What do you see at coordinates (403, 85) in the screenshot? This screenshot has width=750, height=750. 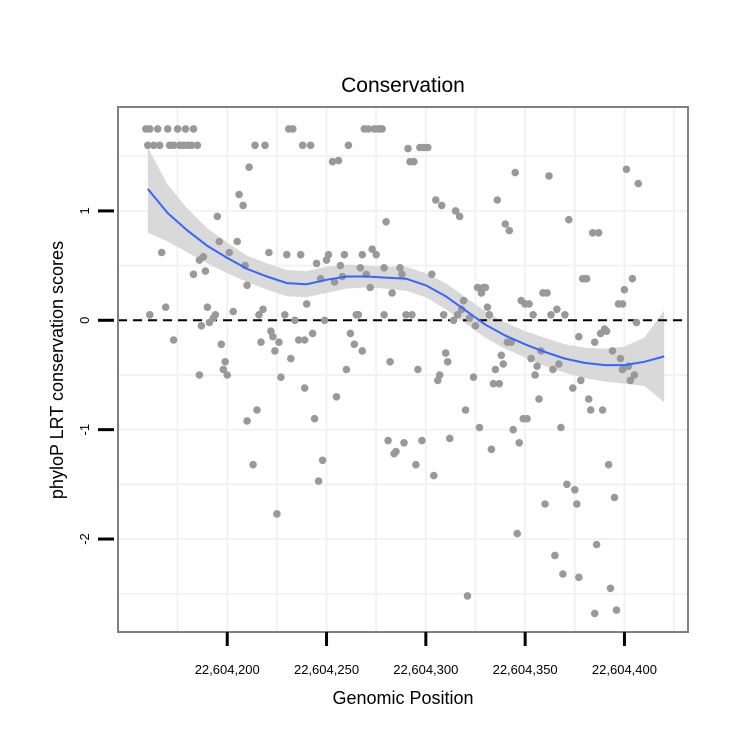 I see `chart-title: Conservation` at bounding box center [403, 85].